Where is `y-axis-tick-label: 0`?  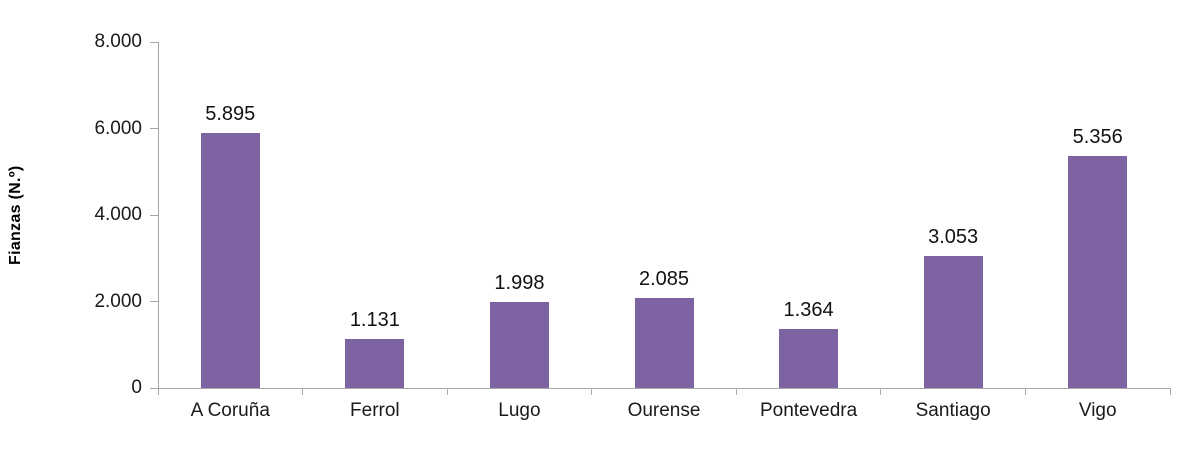
y-axis-tick-label: 0 is located at coordinates (136, 387).